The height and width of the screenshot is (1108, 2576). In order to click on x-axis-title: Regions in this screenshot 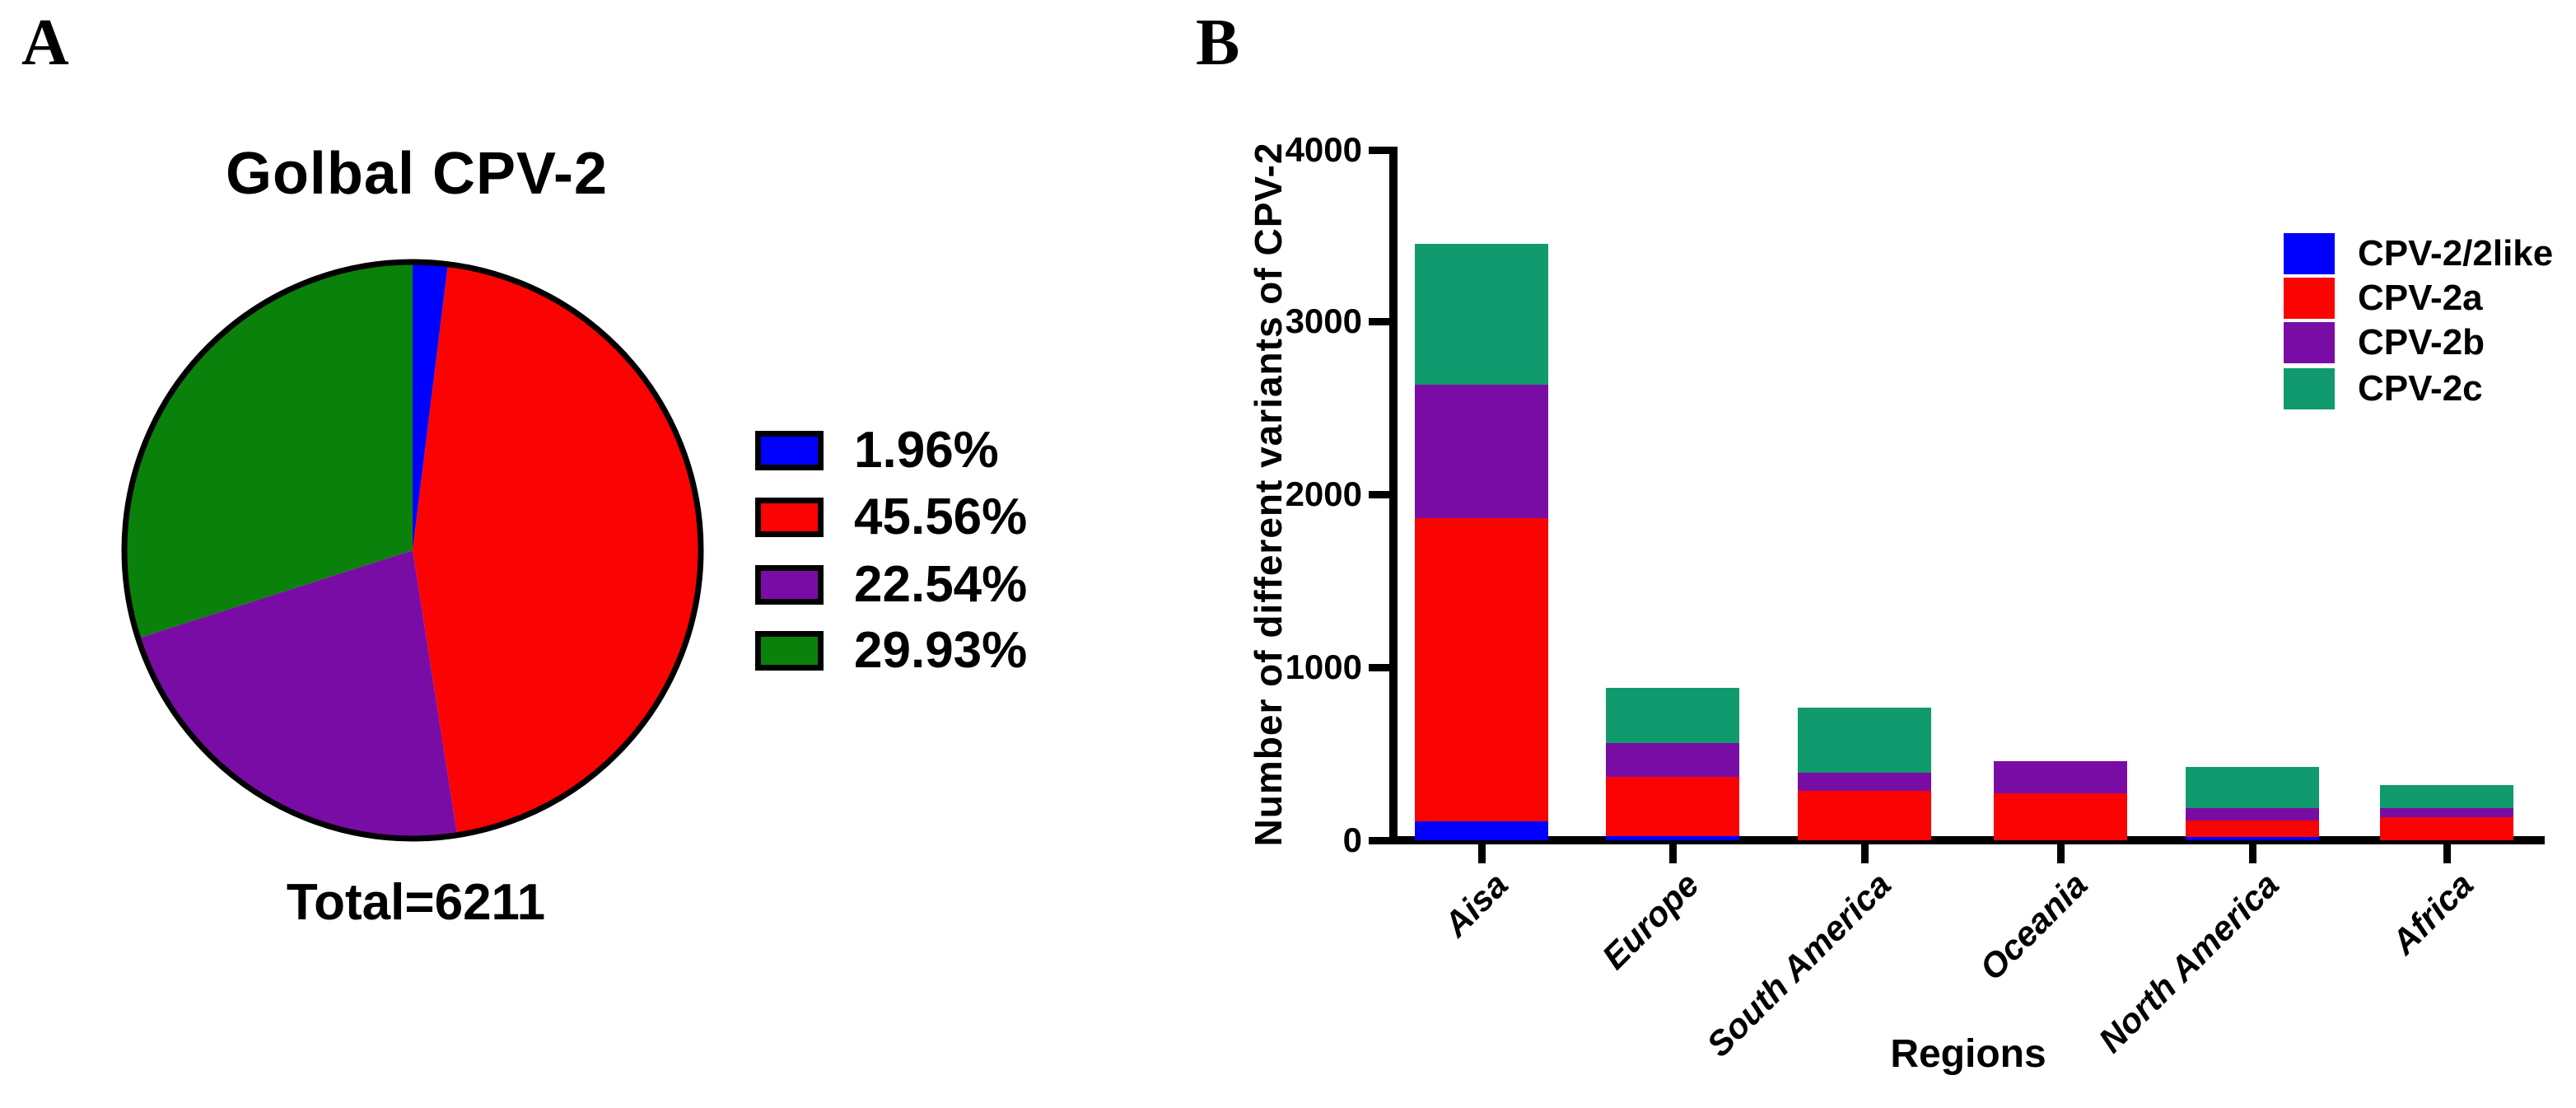, I will do `click(1968, 1054)`.